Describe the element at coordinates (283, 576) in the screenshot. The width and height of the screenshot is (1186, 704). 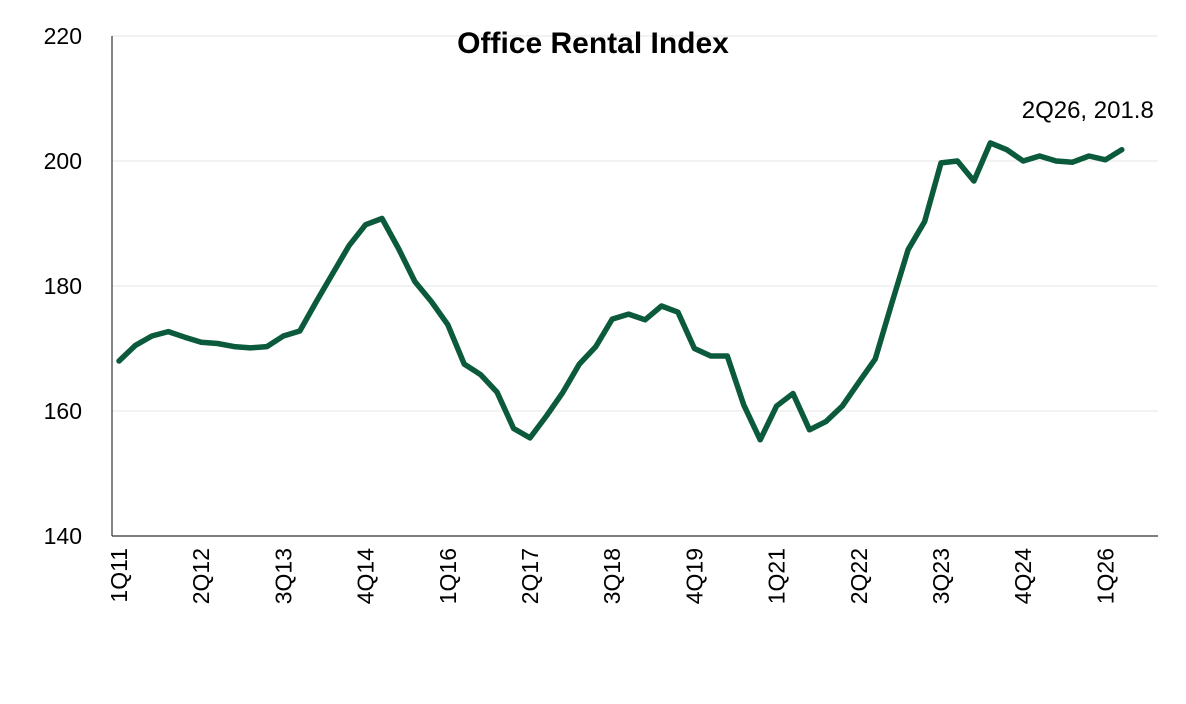
I see `x-tick-label: 3Q13` at that location.